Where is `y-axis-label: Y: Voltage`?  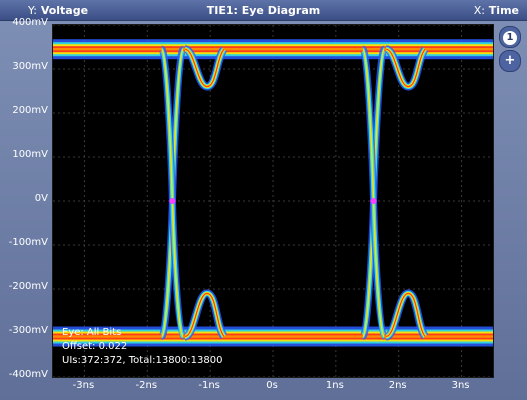 y-axis-label: Y: Voltage is located at coordinates (58, 10).